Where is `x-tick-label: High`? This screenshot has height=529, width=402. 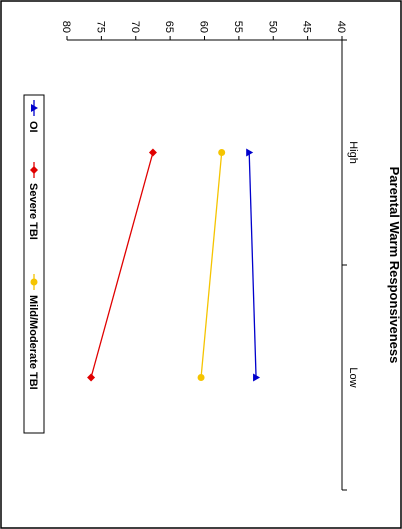
x-tick-label: High is located at coordinates (353, 152).